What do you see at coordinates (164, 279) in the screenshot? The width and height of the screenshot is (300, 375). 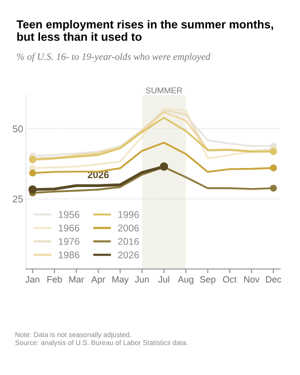 I see `x-tick-label: Jul` at bounding box center [164, 279].